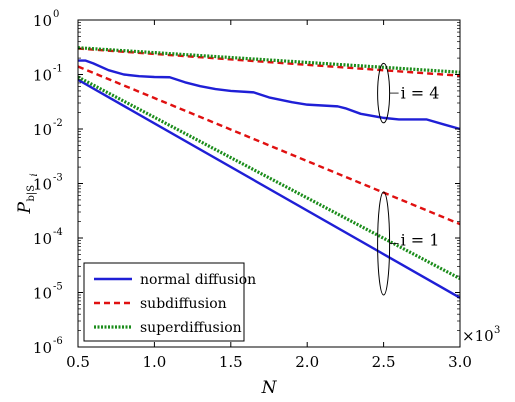 The image size is (515, 402). What do you see at coordinates (58, 341) in the screenshot?
I see `y-tick-exponent-7: -6` at bounding box center [58, 341].